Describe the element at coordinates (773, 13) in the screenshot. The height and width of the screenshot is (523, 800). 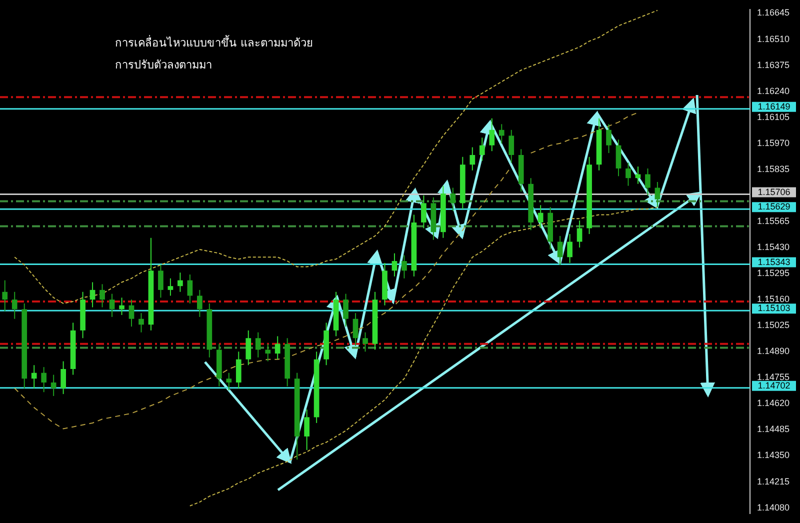
I see `y-tick-label: 1.16645` at that location.